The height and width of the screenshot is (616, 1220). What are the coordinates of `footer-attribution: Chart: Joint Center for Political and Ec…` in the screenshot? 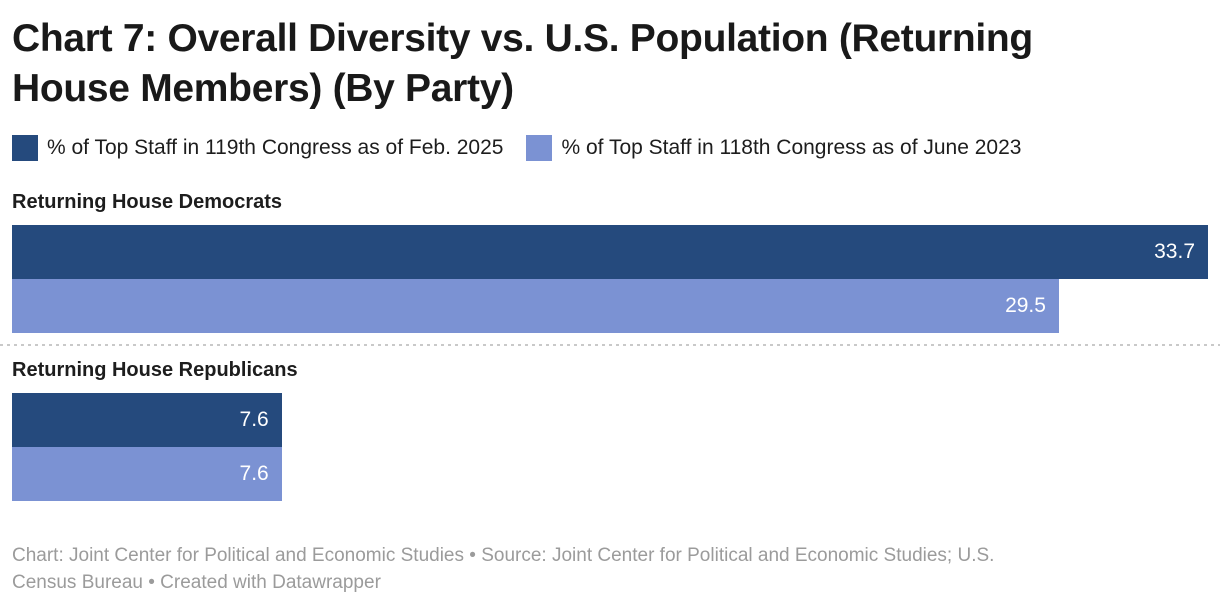 It's located at (610, 569).